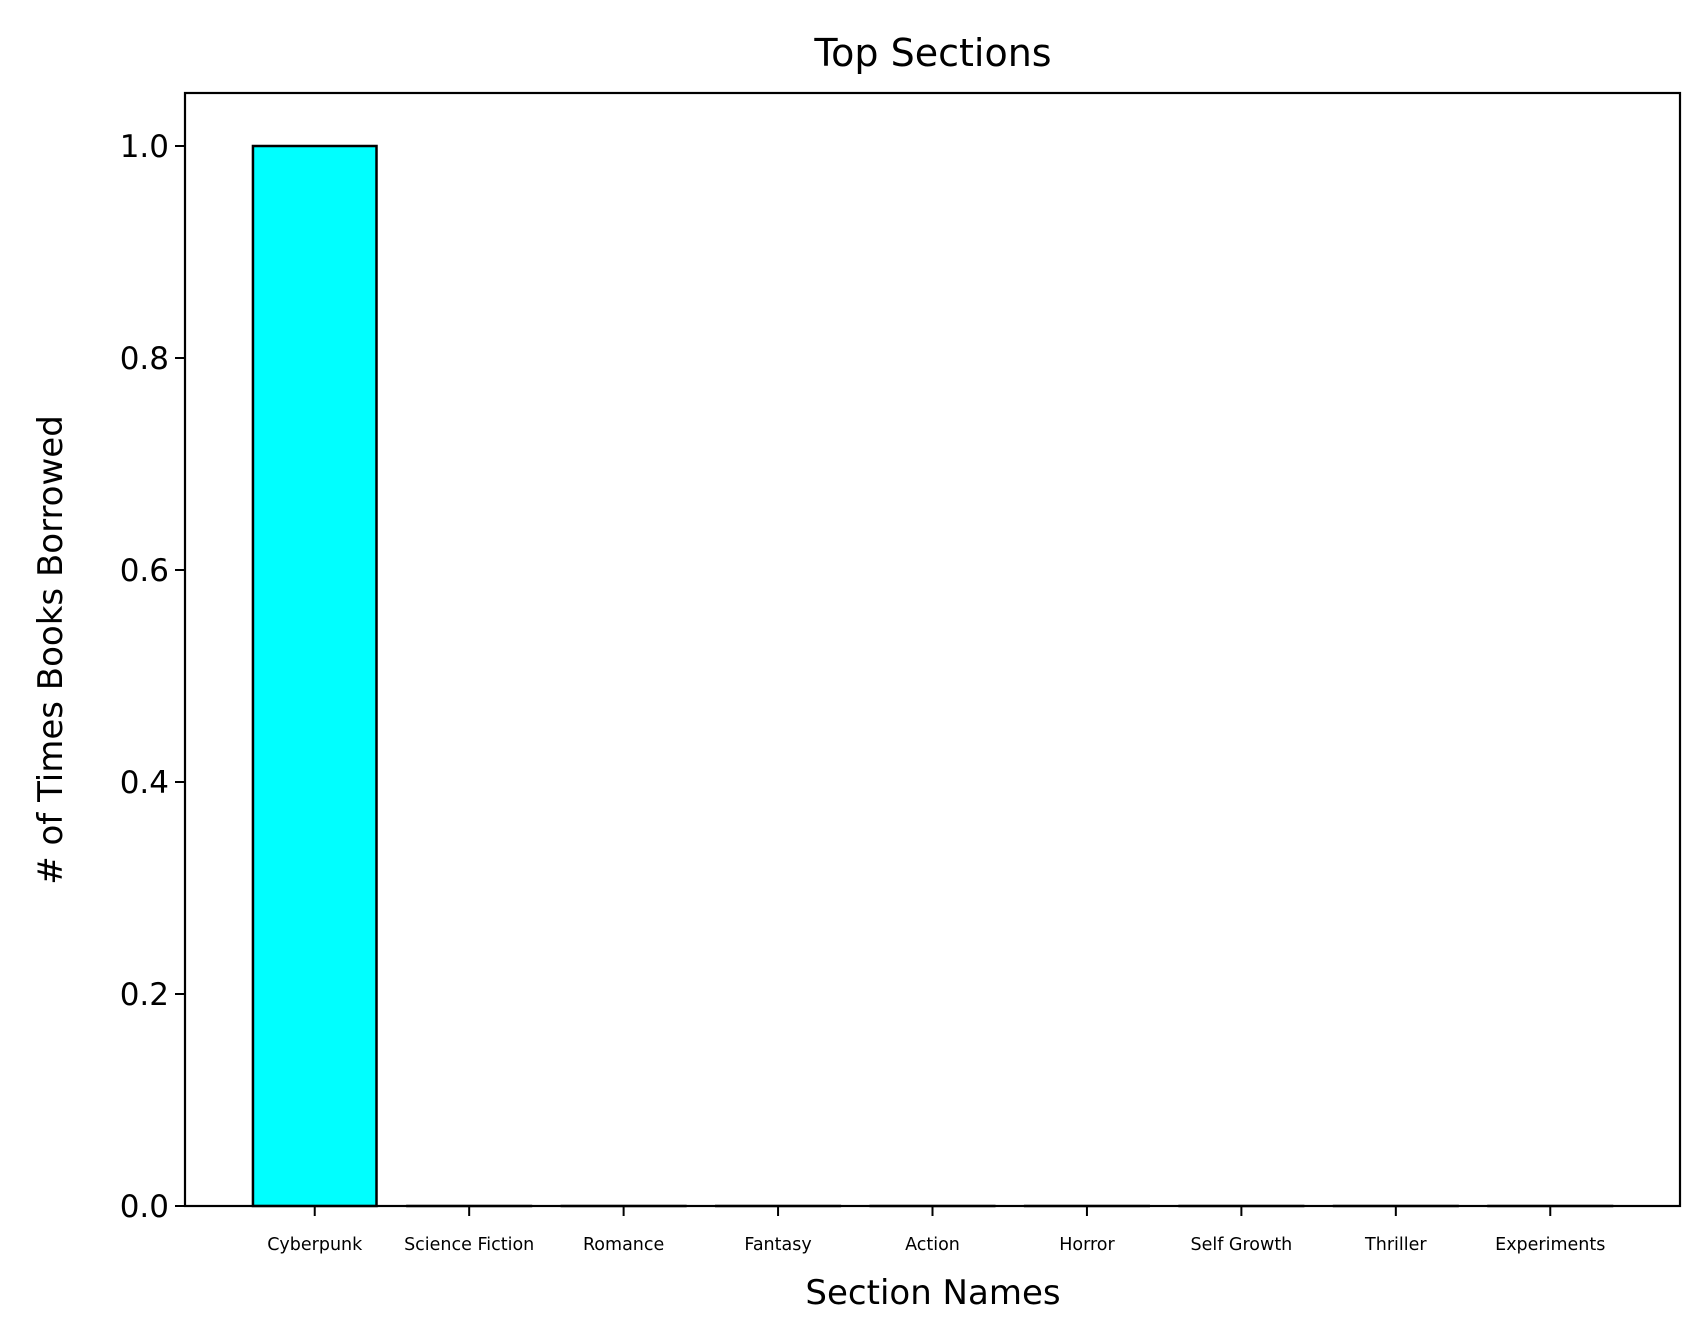  Describe the element at coordinates (1395, 1245) in the screenshot. I see `x-tick-label: Thriller` at that location.